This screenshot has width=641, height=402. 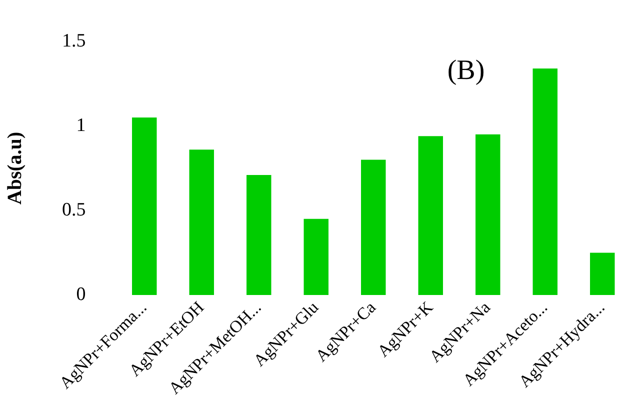 What do you see at coordinates (15, 168) in the screenshot?
I see `y-axis-title: Abs(a.u)` at bounding box center [15, 168].